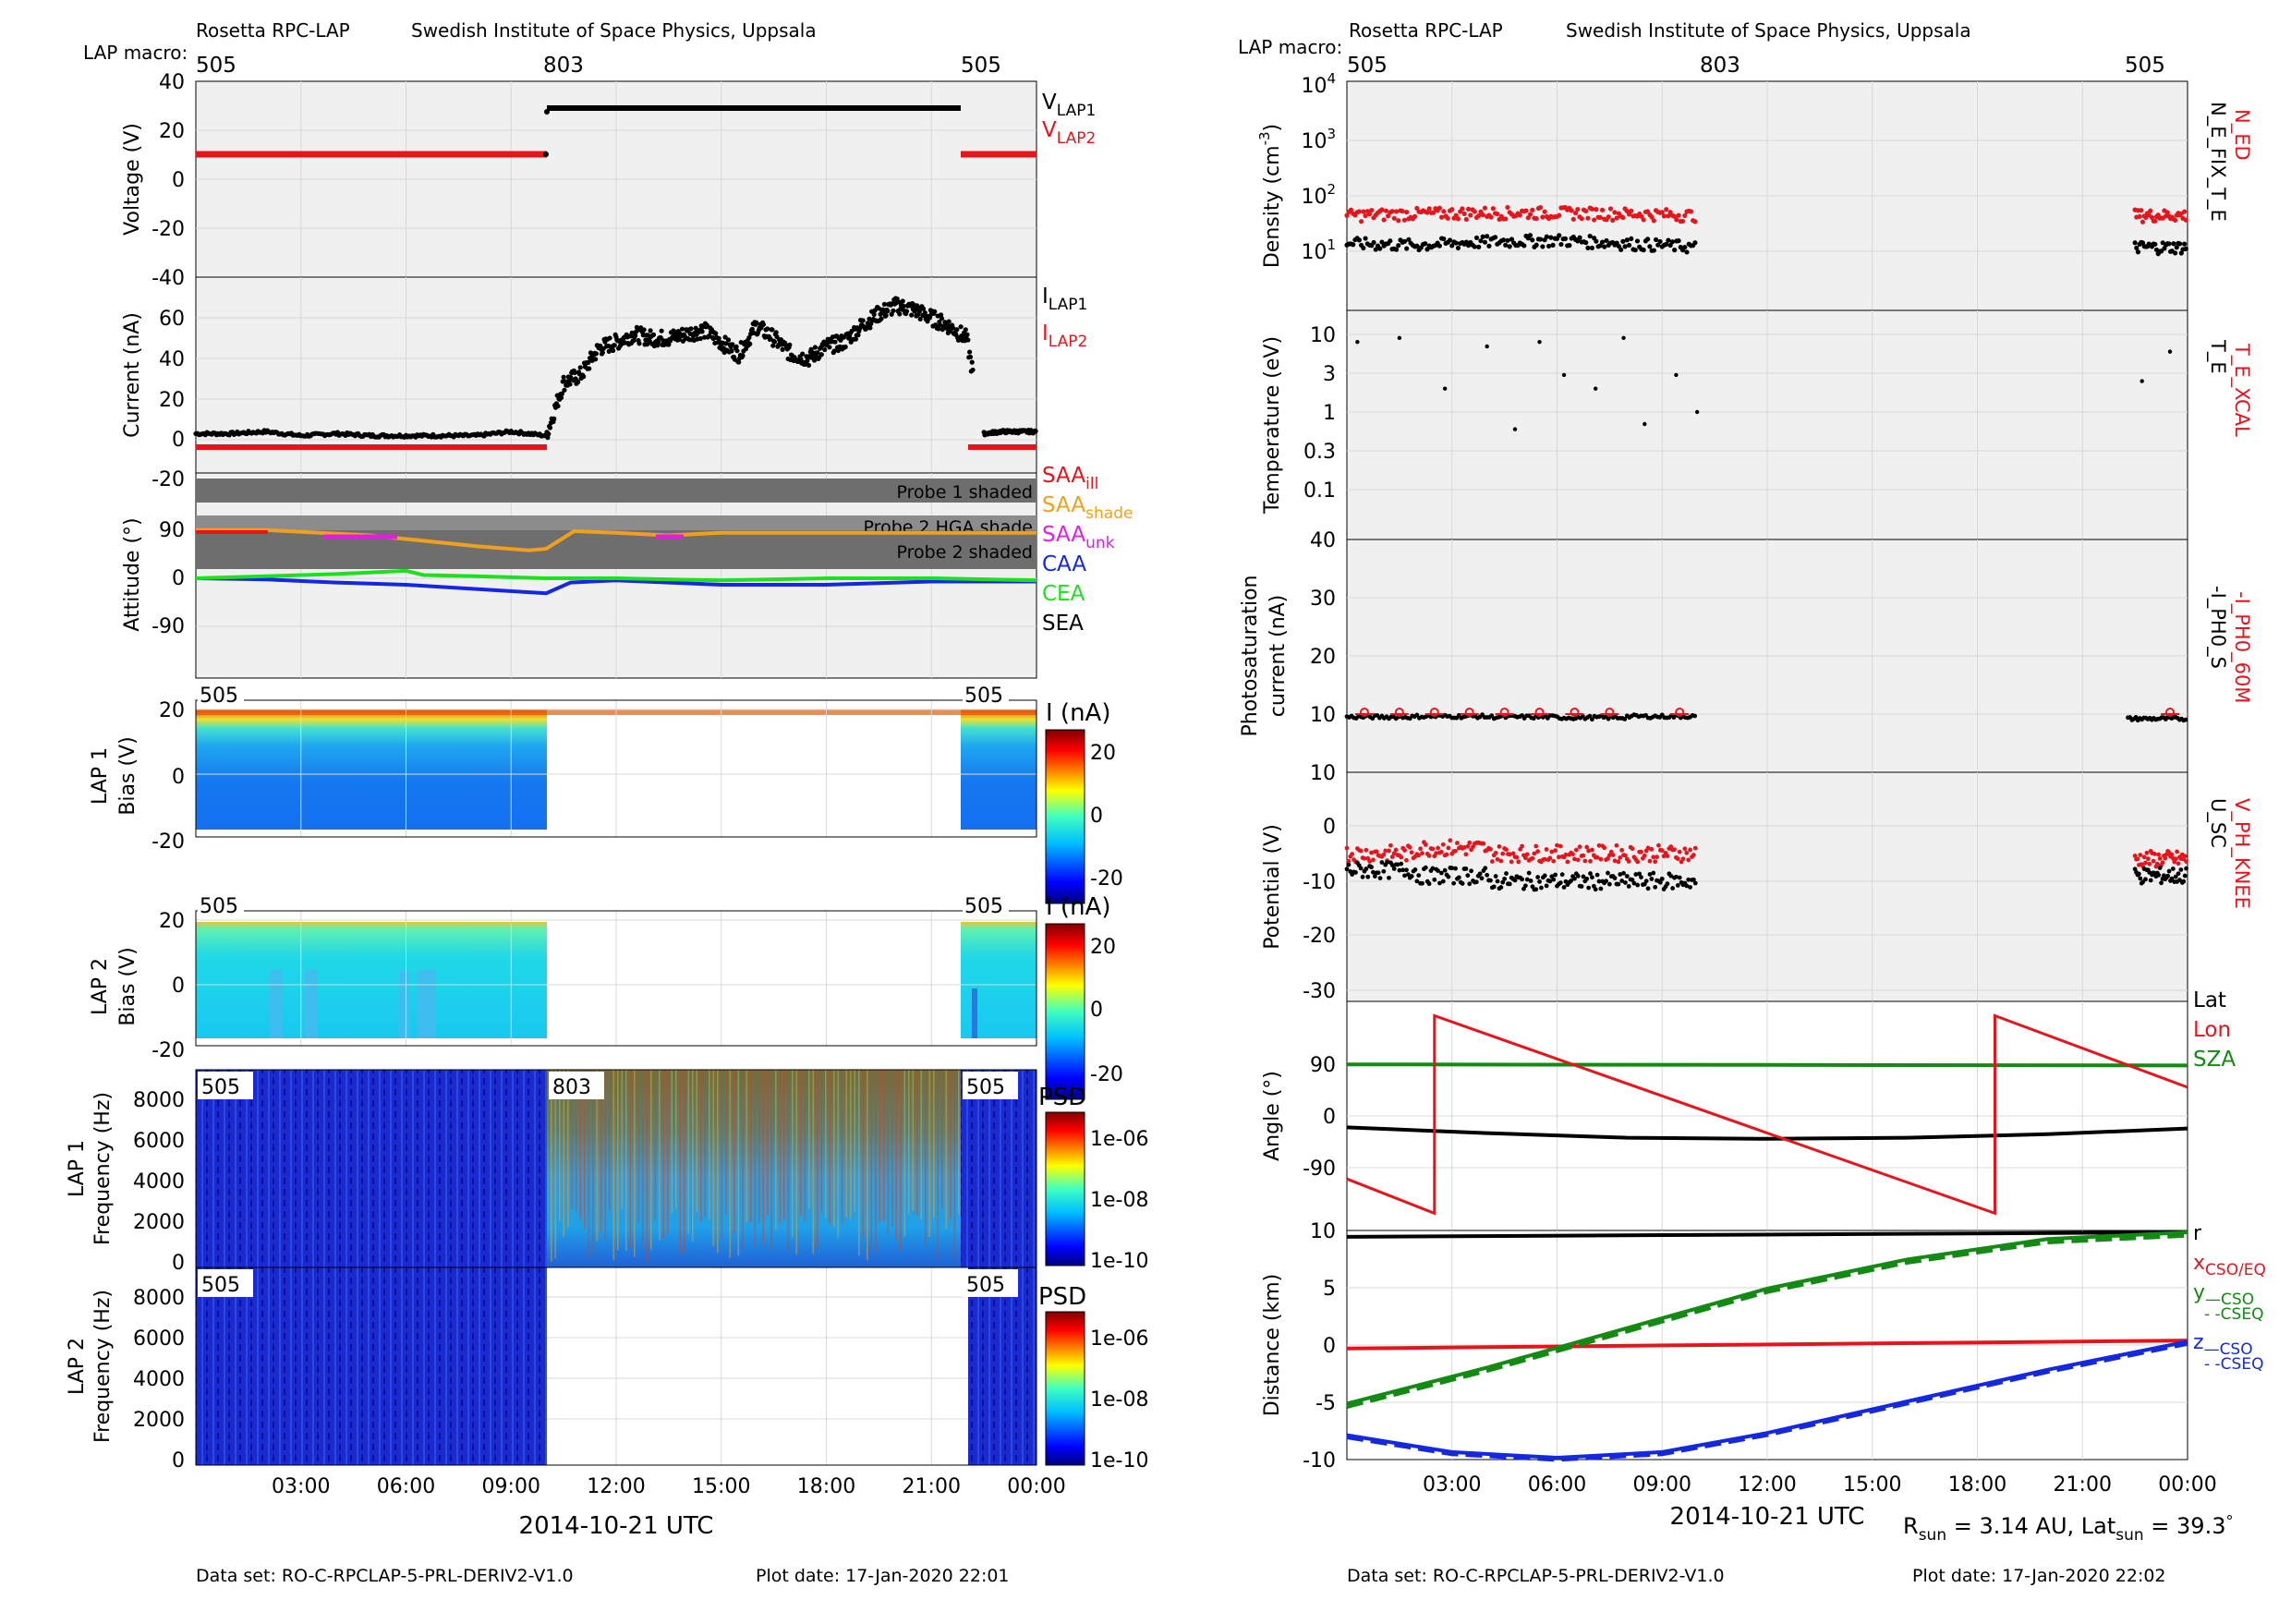 The height and width of the screenshot is (1624, 2291). I want to click on angle-panel: 90 0 -90 Angle (°) Lat Lon SZA, so click(1749, 1109).